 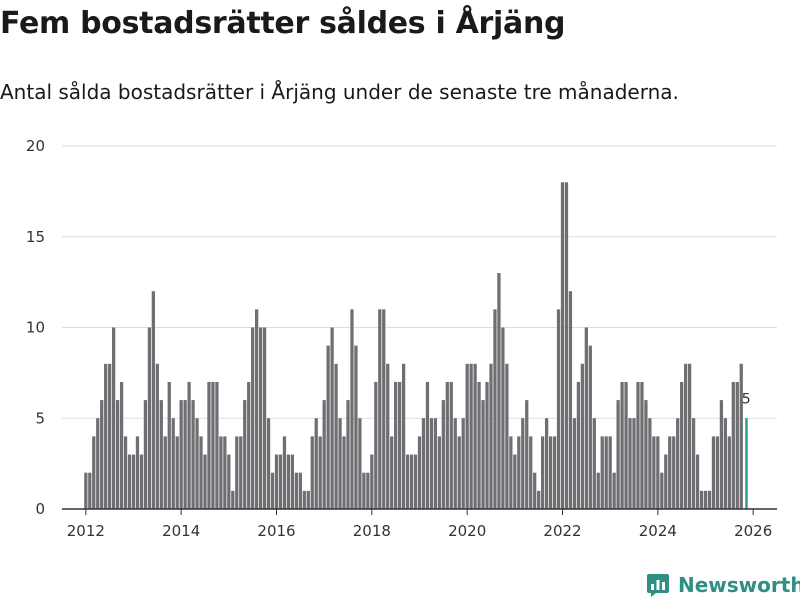 What do you see at coordinates (35, 146) in the screenshot?
I see `y-tick-label: 20` at bounding box center [35, 146].